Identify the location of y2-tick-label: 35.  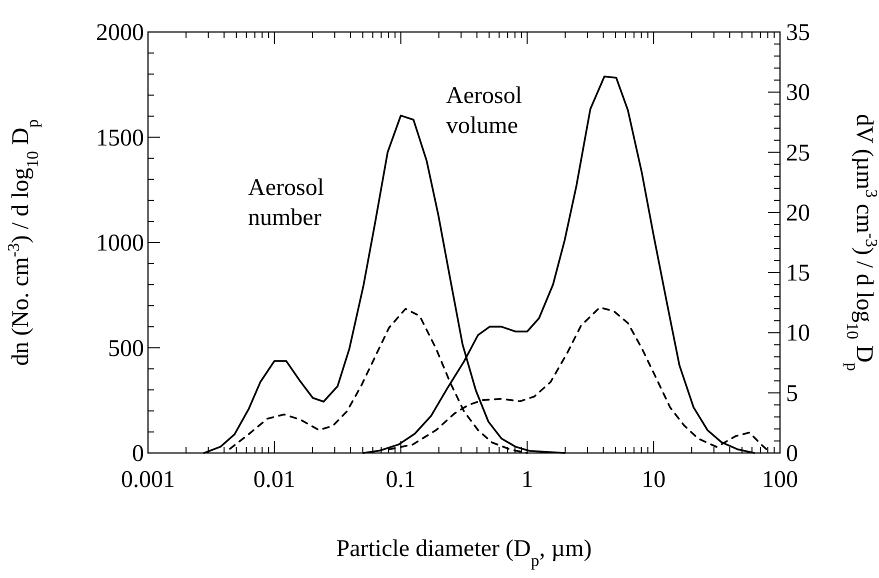
(798, 33).